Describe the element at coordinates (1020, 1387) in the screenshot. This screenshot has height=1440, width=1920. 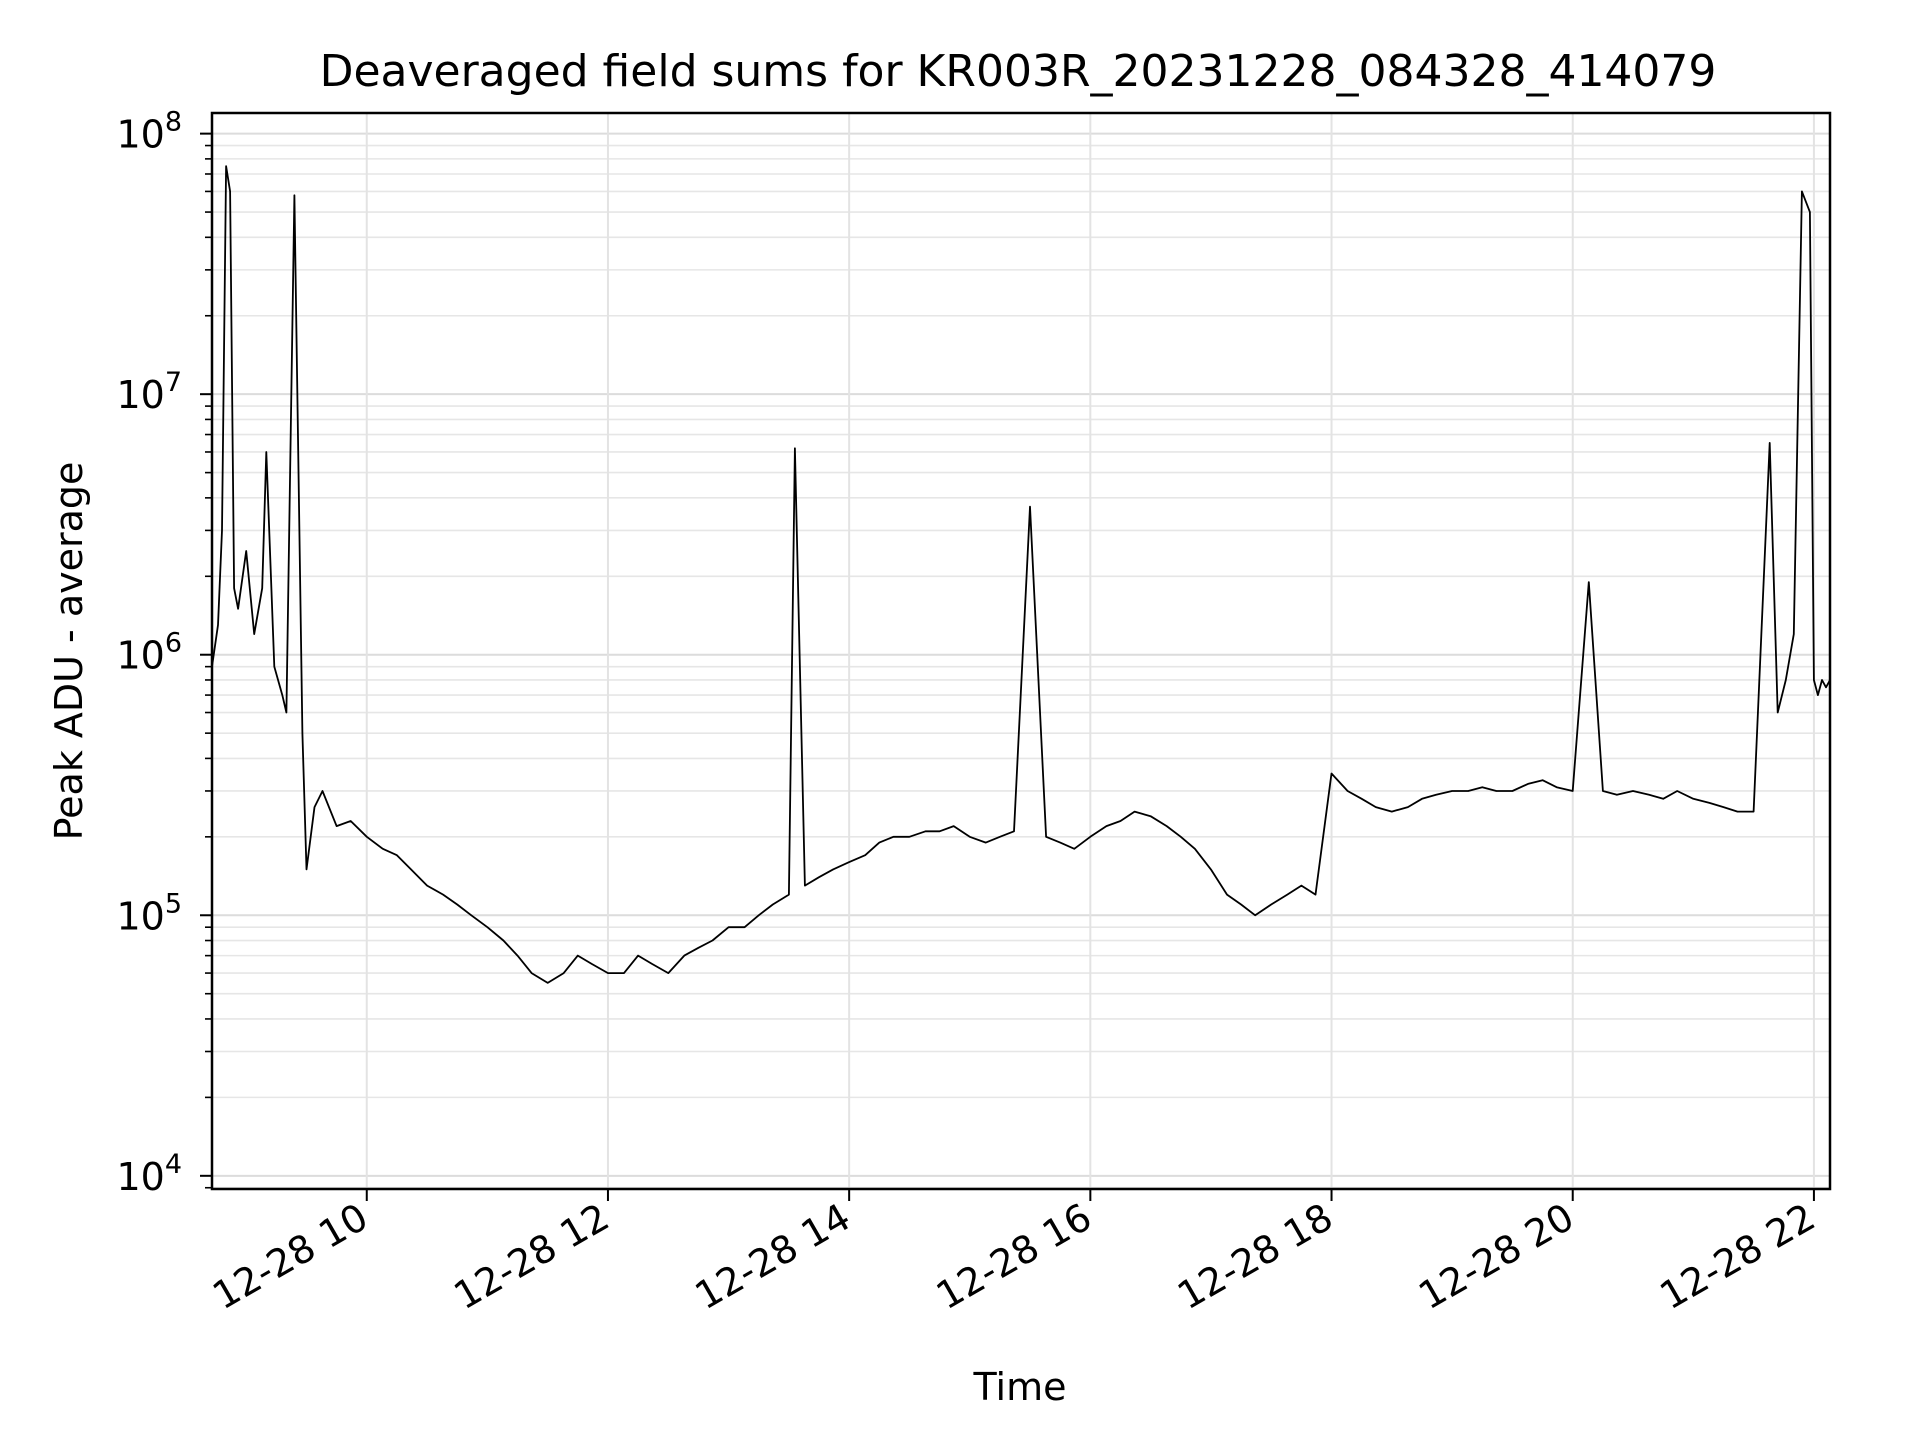
I see `x-axis-label: Time` at that location.